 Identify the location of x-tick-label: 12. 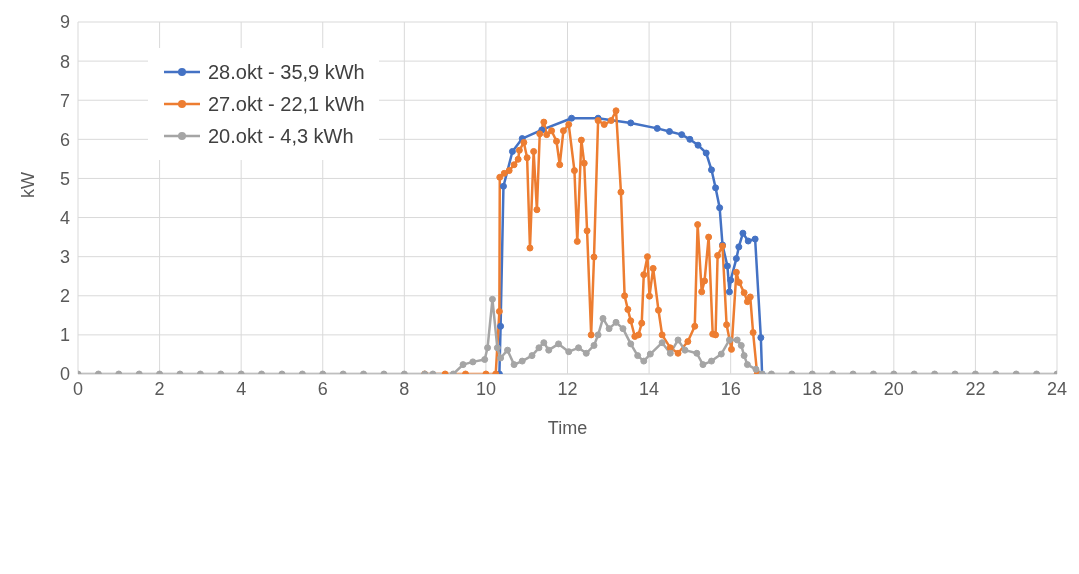
(567, 388).